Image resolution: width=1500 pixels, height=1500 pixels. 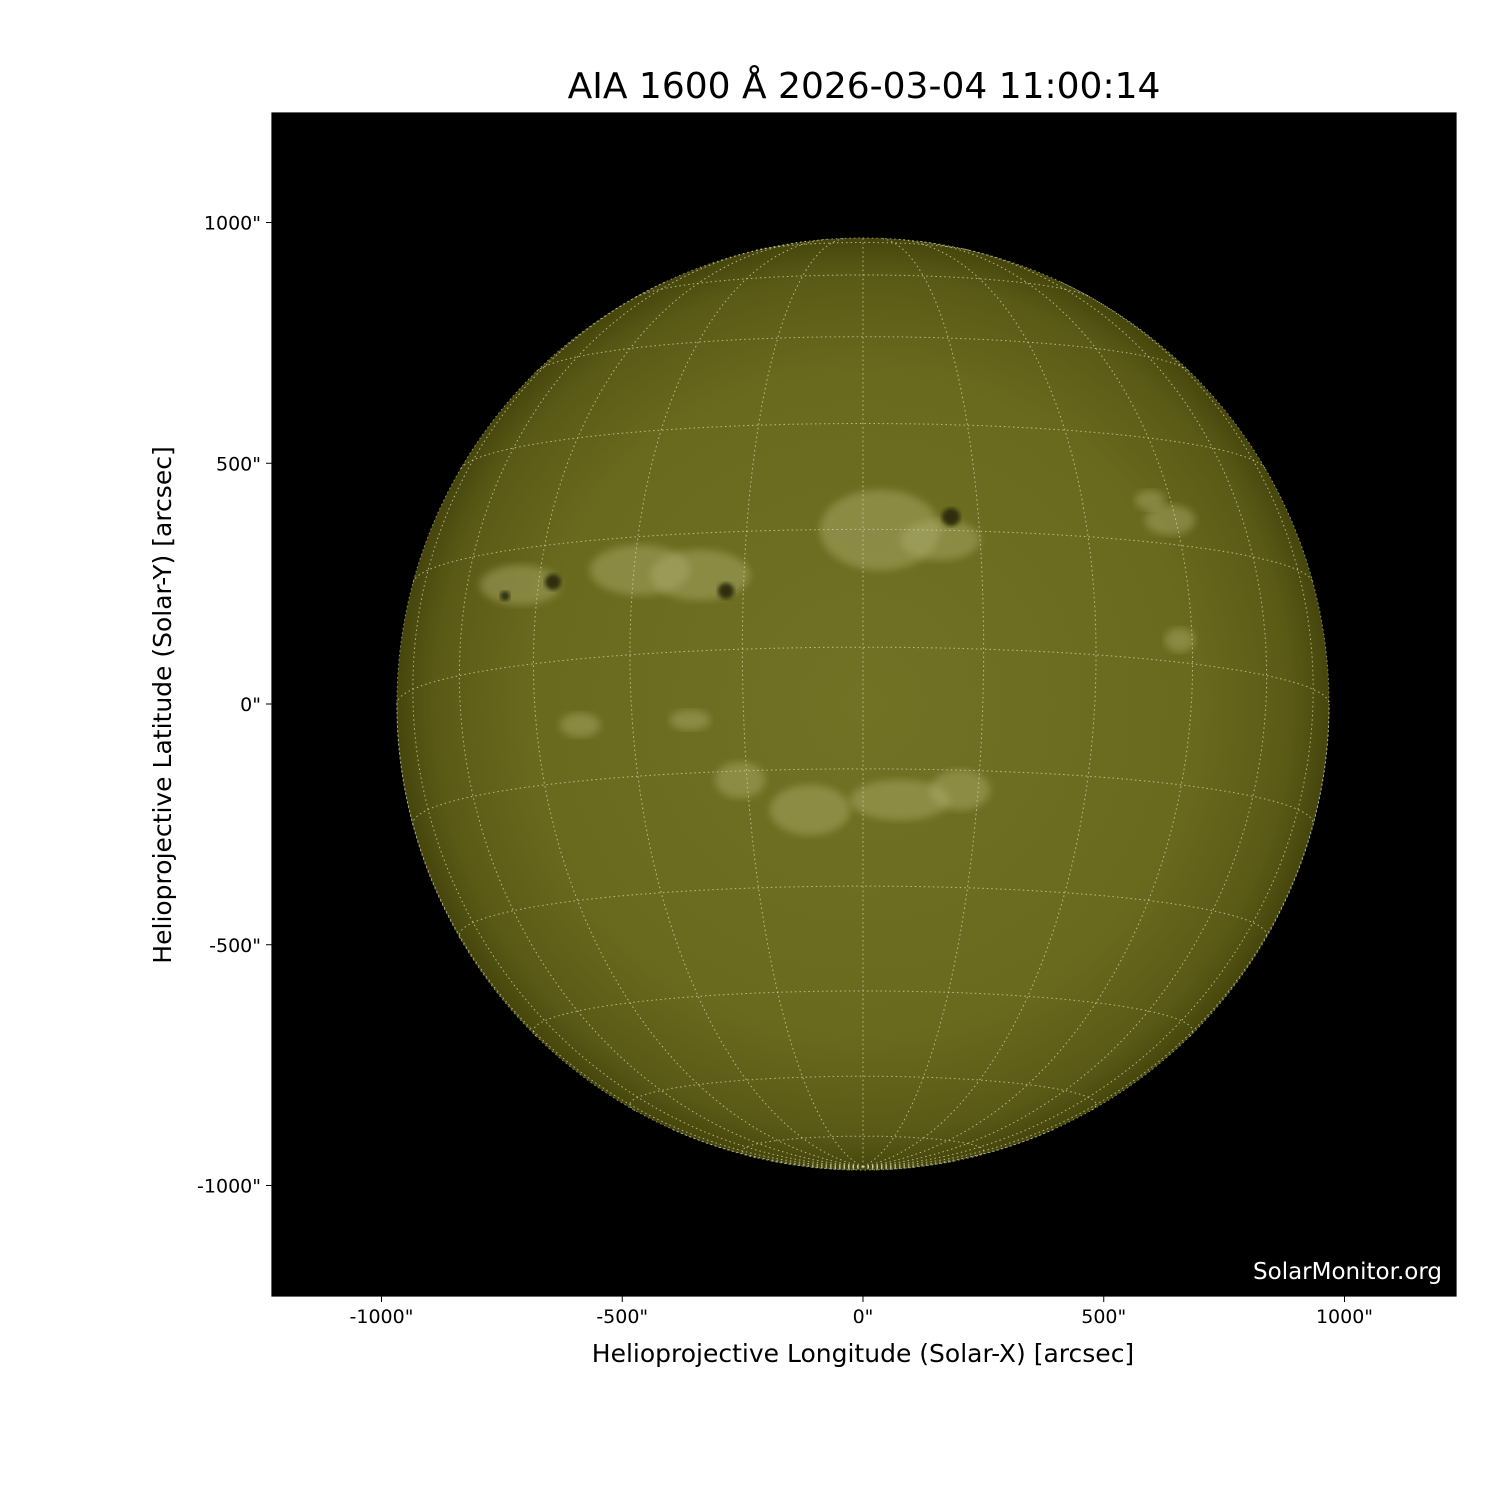 What do you see at coordinates (229, 1187) in the screenshot?
I see `y-tick-label: -1000"` at bounding box center [229, 1187].